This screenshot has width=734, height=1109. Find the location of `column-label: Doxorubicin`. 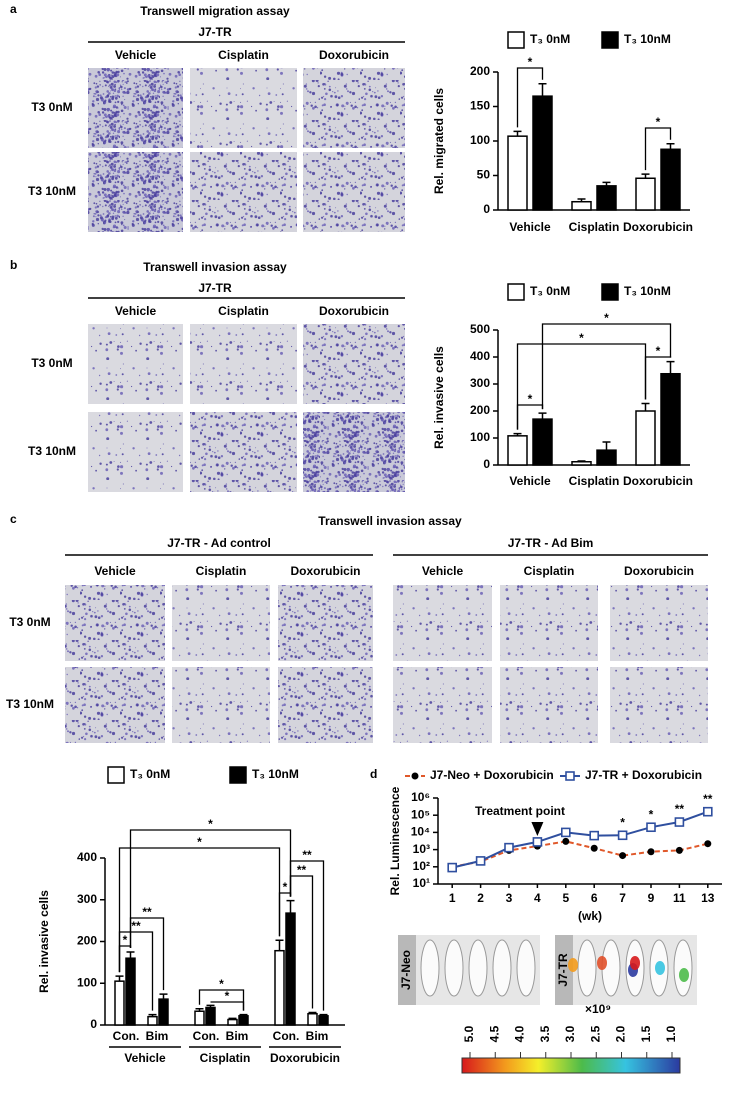

column-label: Doxorubicin is located at coordinates (659, 571).